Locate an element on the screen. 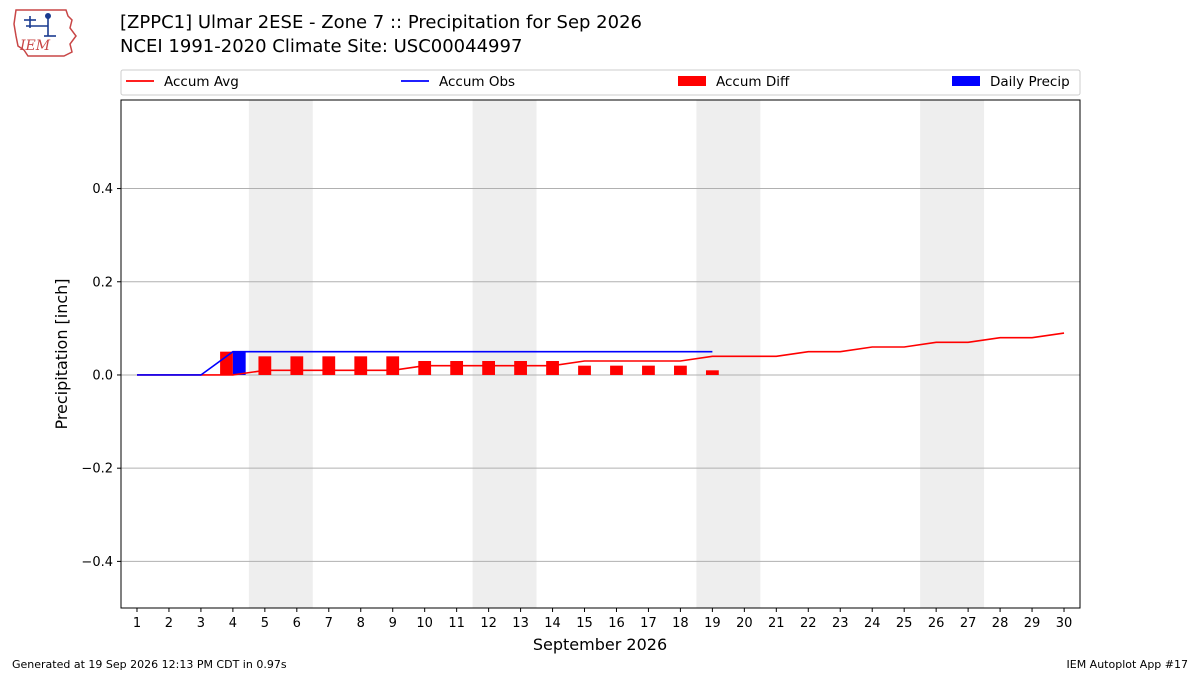  x-tick-label: 3 is located at coordinates (201, 623).